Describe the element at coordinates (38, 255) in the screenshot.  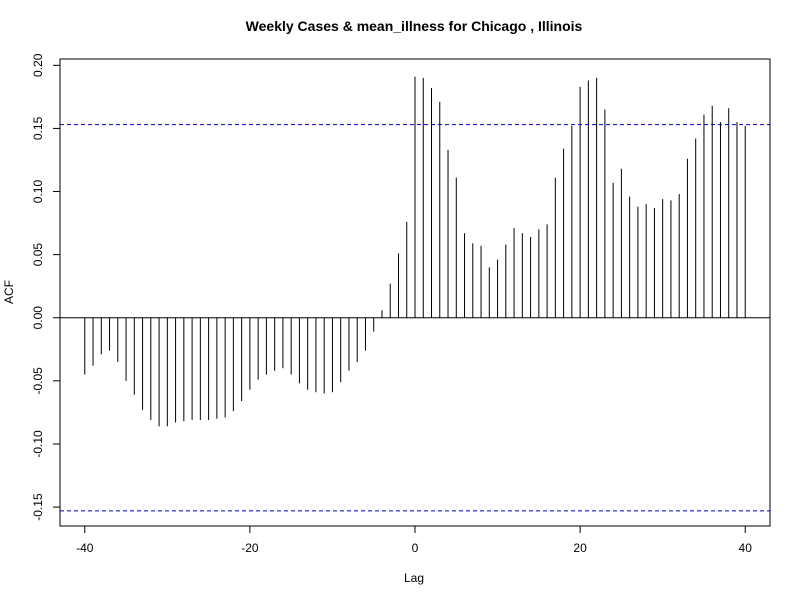
I see `y-tick-label: 0.05` at that location.